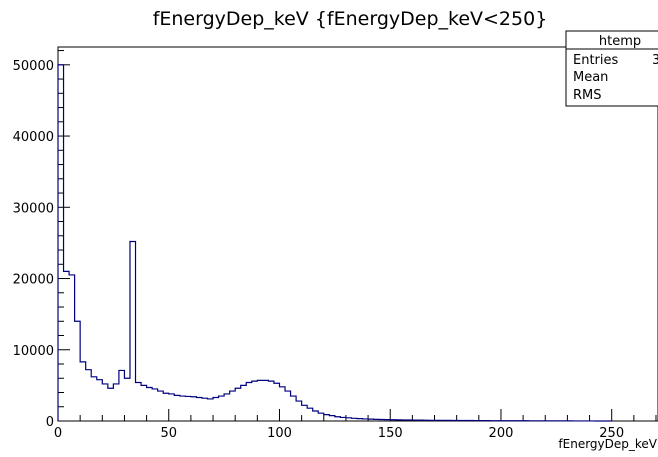 This screenshot has height=457, width=658. What do you see at coordinates (390, 433) in the screenshot?
I see `x-tick-label: 150` at bounding box center [390, 433].